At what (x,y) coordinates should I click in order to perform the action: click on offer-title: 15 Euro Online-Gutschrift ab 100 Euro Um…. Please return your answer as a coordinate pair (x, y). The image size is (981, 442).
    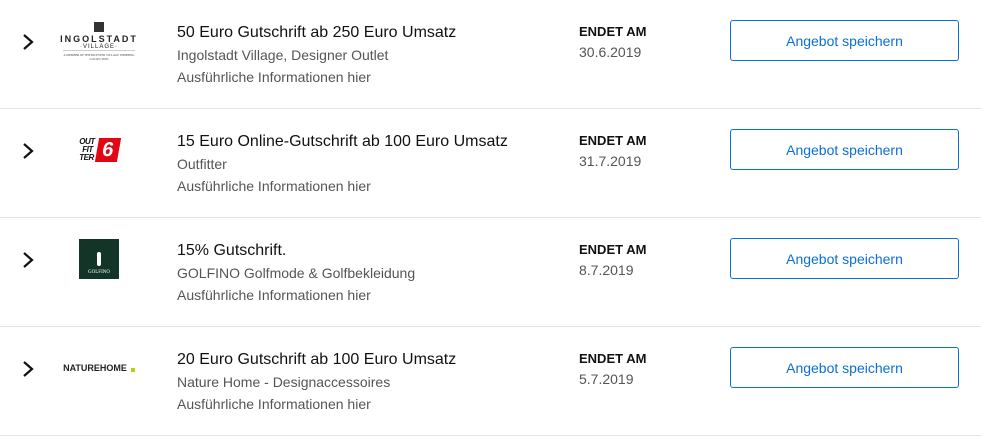
    Looking at the image, I should click on (342, 141).